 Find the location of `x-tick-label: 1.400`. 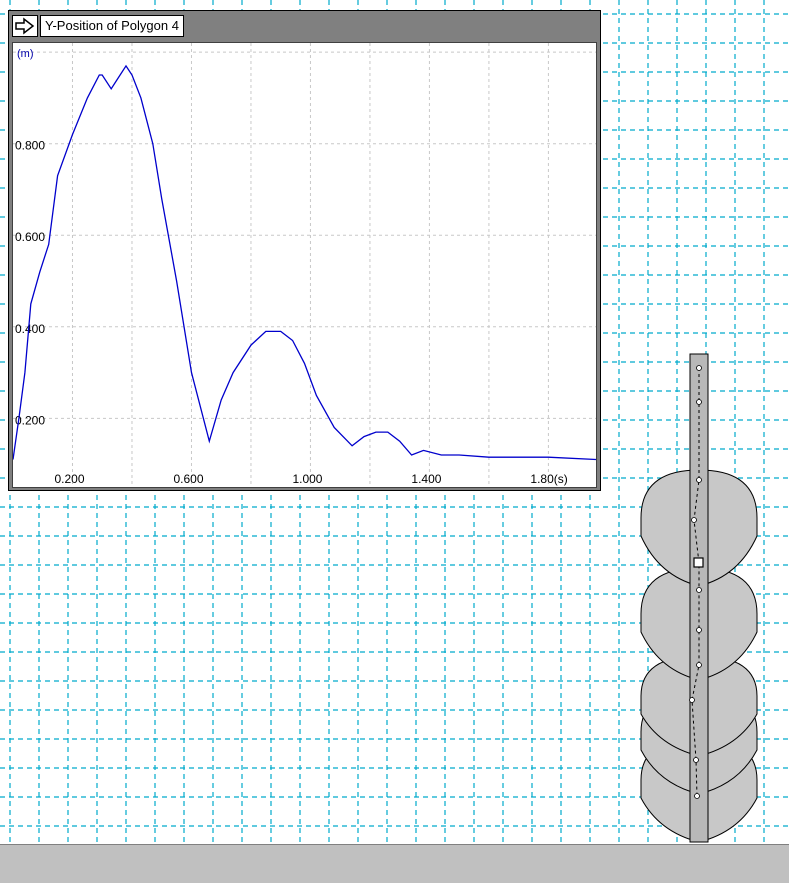

x-tick-label: 1.400 is located at coordinates (426, 479).